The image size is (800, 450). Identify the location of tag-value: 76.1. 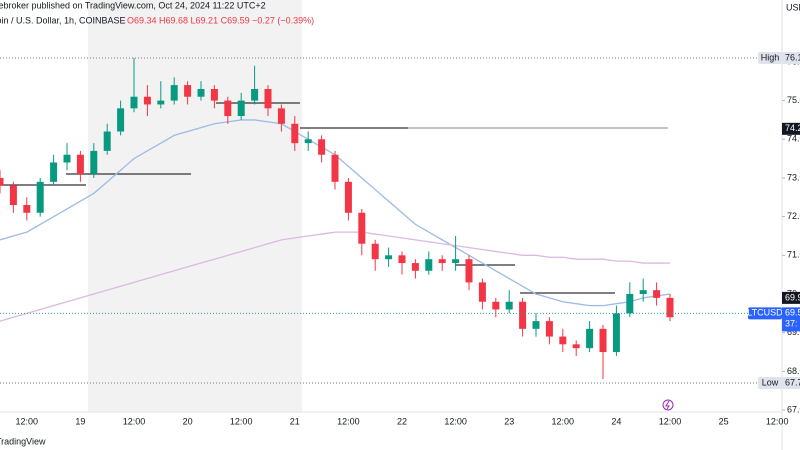
(792, 57).